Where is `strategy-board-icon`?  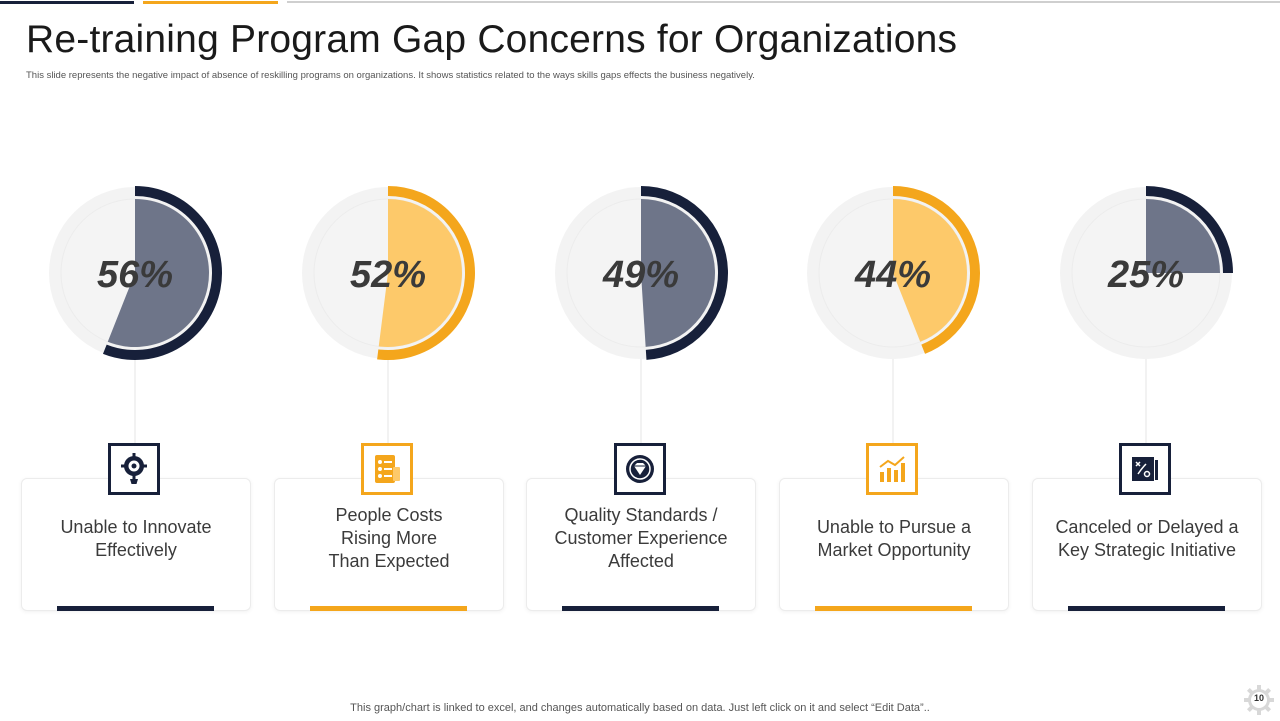 strategy-board-icon is located at coordinates (1145, 469).